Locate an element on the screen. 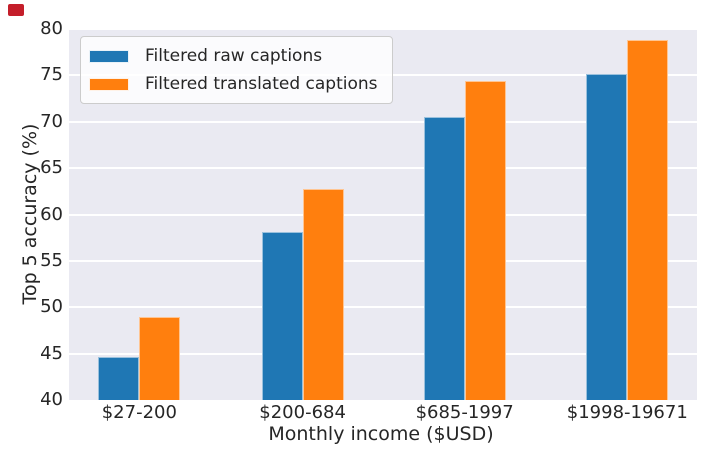  legend-item-raw: Filtered raw captions is located at coordinates (233, 56).